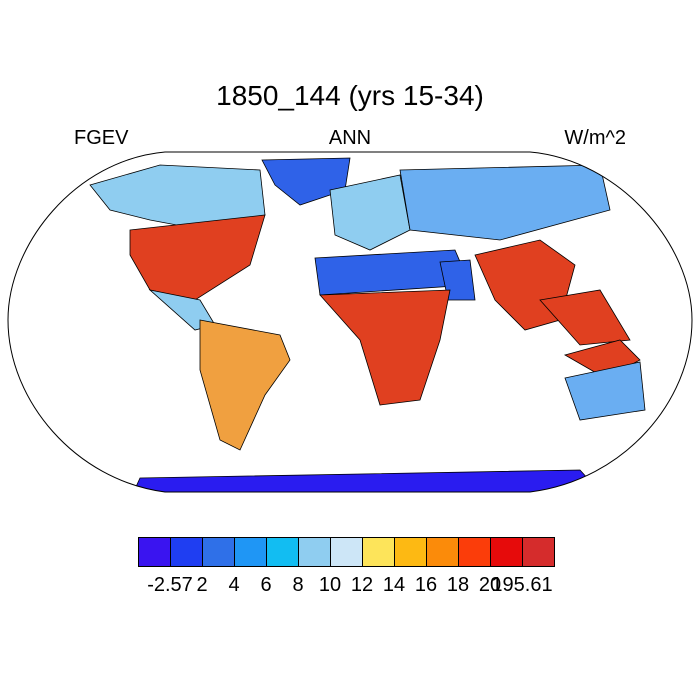  What do you see at coordinates (505, 202) in the screenshot?
I see `region-siberia` at bounding box center [505, 202].